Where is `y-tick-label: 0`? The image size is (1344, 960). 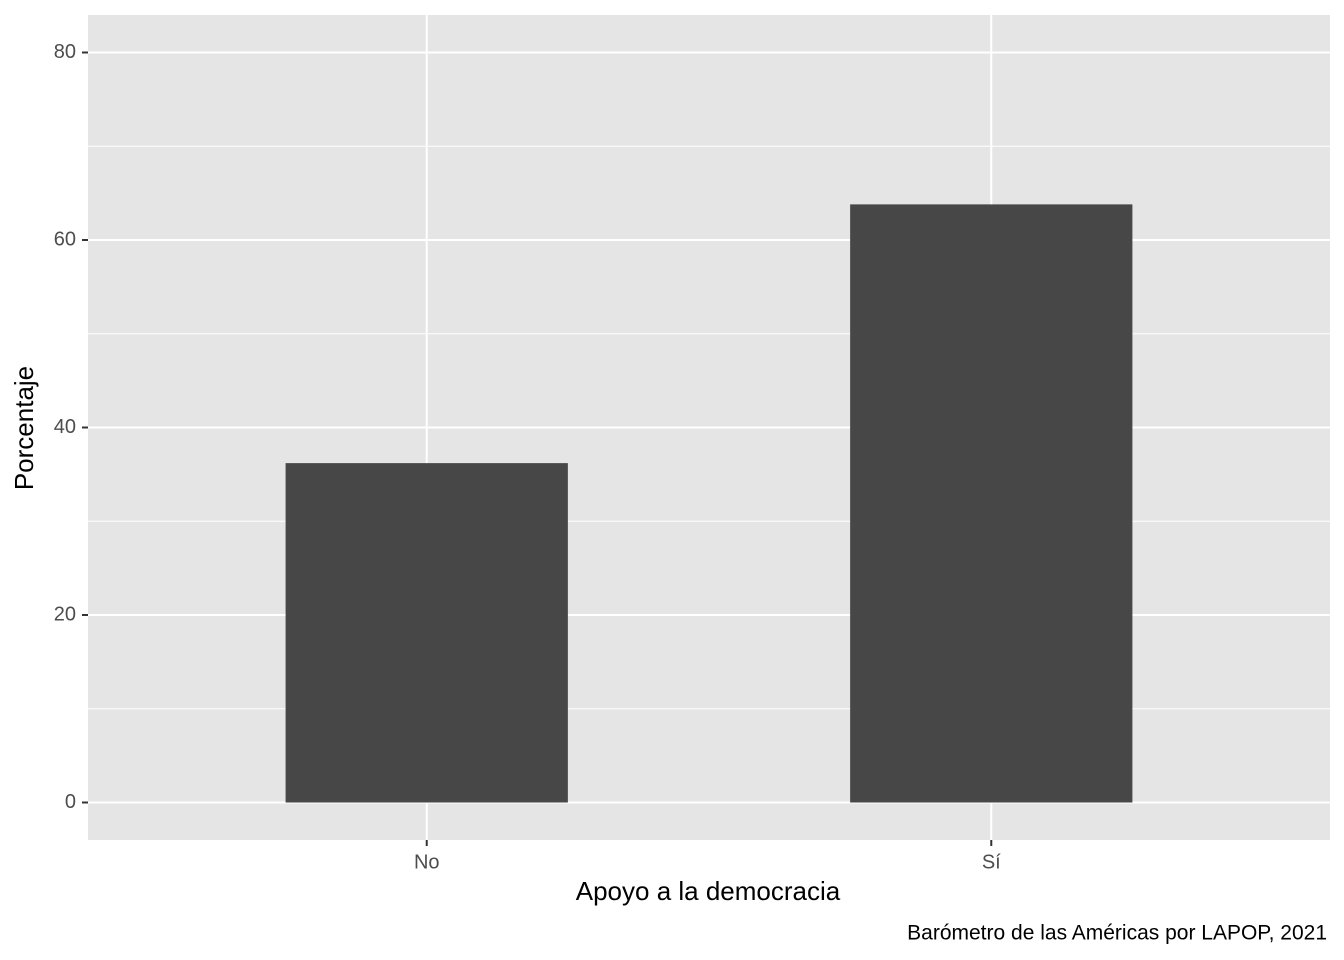 y-tick-label: 0 is located at coordinates (70, 802).